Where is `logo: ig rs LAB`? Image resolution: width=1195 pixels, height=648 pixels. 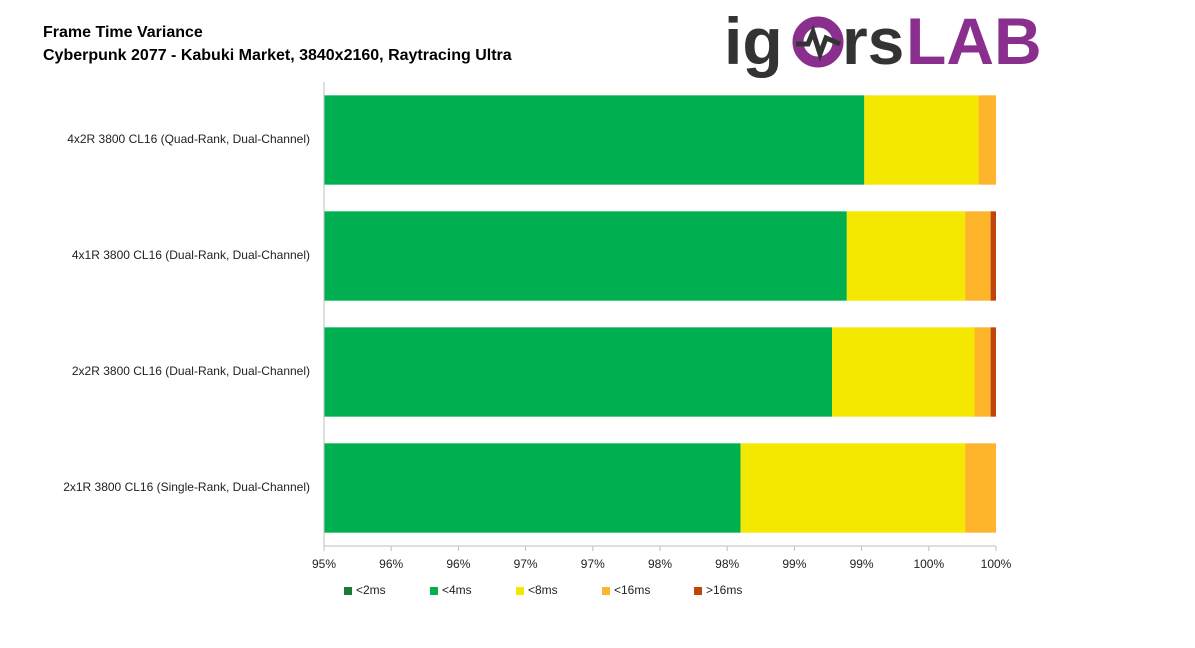 logo: ig rs LAB is located at coordinates (883, 41).